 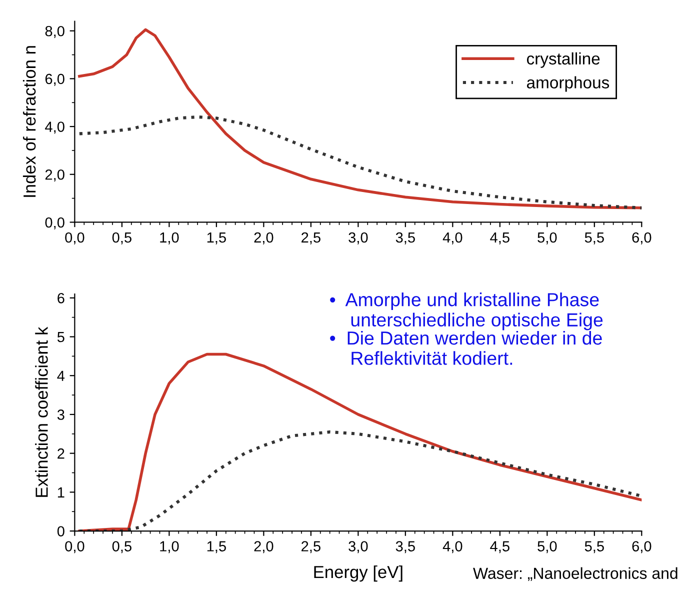 I want to click on y-tick-label: 0,0, so click(x=54, y=223).